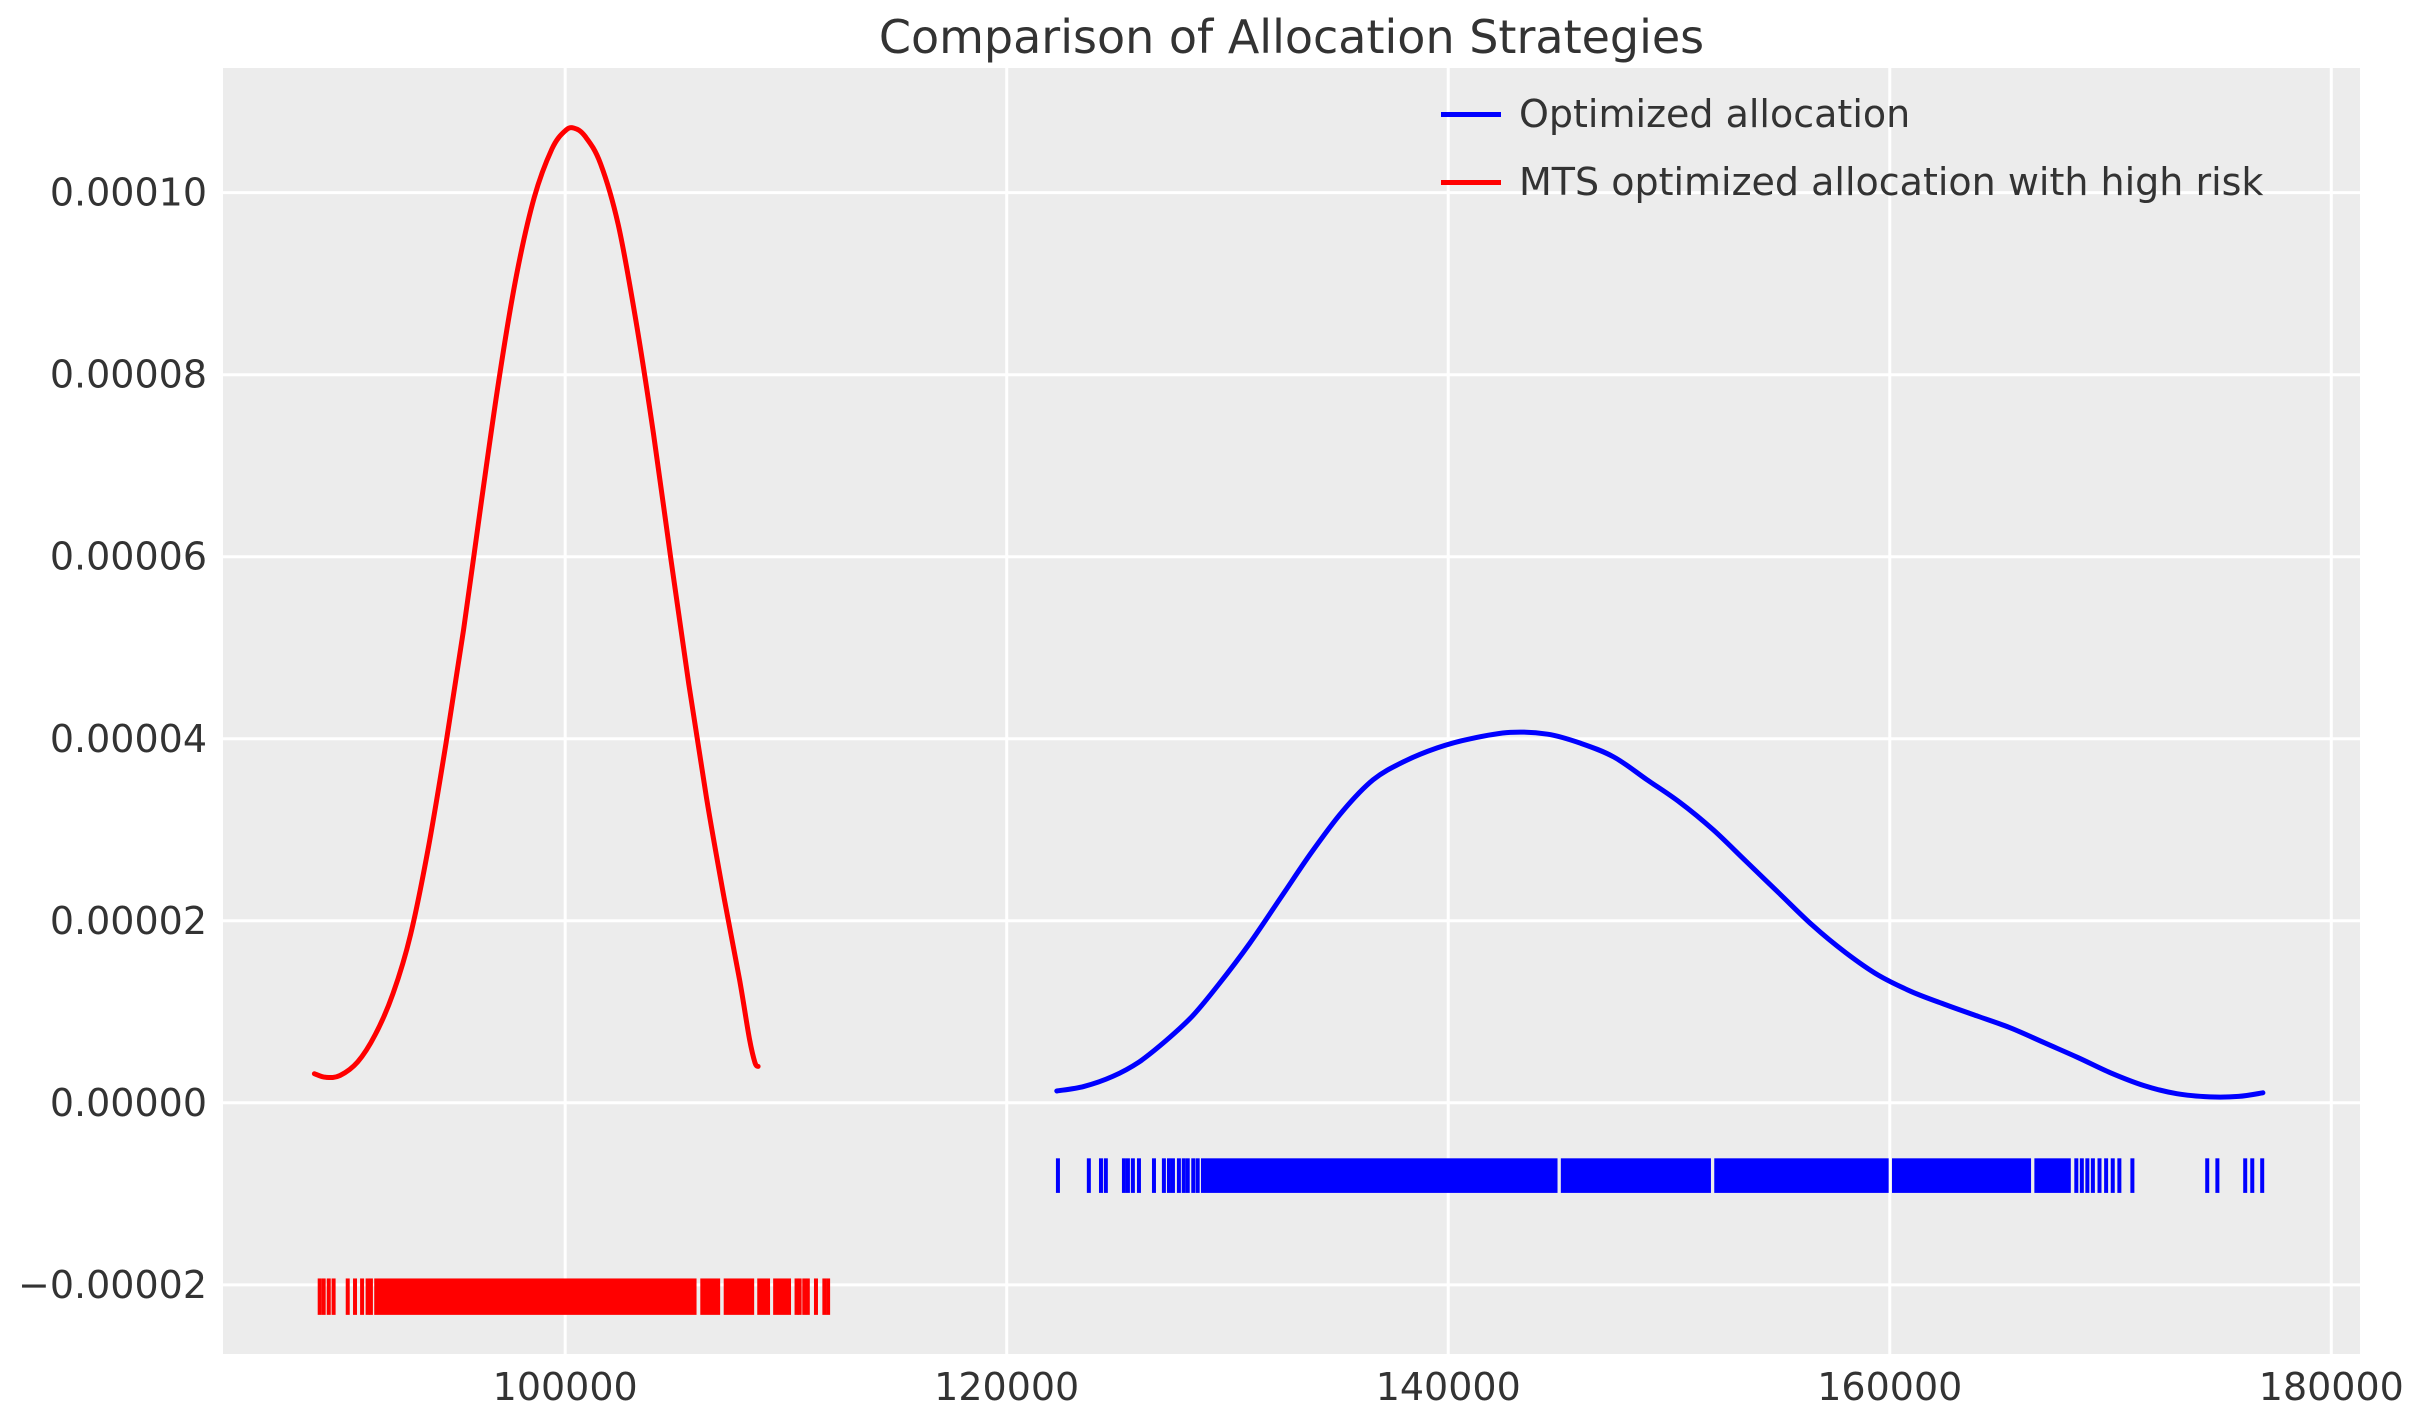  I want to click on x-tick-label: 180000, so click(2331, 1387).